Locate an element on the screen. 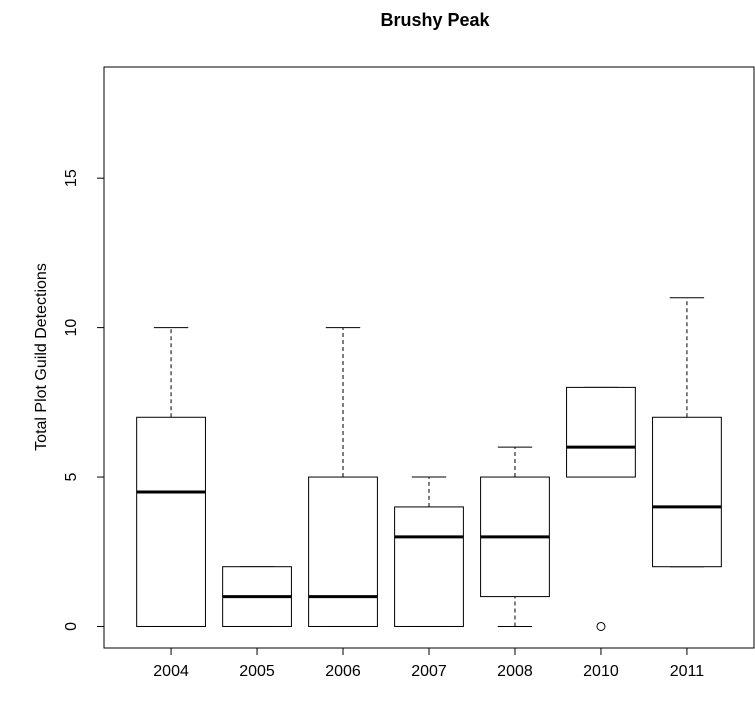  y-tick-label: 15 is located at coordinates (71, 178).